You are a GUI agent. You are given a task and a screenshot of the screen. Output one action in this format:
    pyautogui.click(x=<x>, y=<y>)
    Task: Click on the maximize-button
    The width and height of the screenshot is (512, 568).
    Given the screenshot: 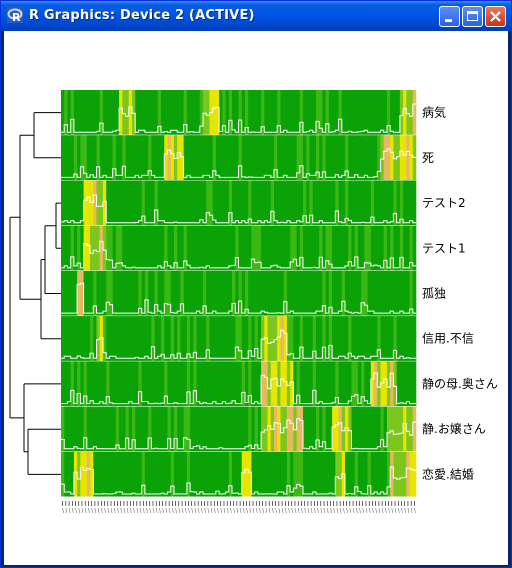 What is the action you would take?
    pyautogui.click(x=472, y=16)
    